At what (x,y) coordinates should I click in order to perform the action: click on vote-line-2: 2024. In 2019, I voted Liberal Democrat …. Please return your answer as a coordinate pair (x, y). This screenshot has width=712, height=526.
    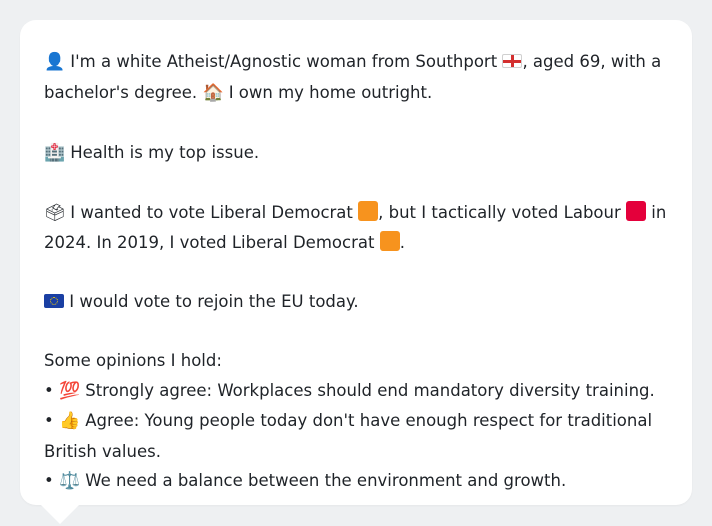
    Looking at the image, I should click on (356, 243).